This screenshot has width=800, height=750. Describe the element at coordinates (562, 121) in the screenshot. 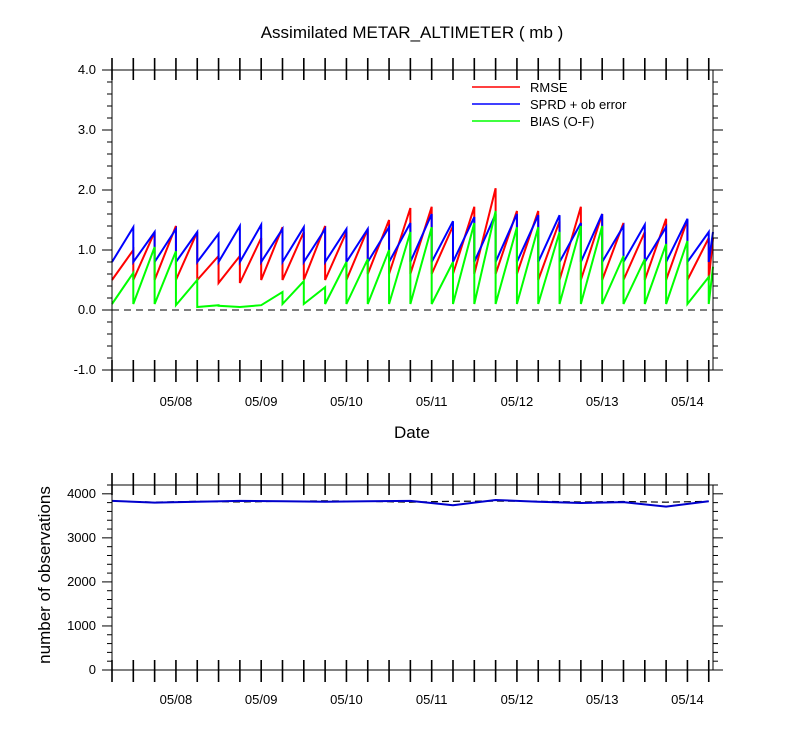

I see `legend-label: BIAS (O-F)` at that location.